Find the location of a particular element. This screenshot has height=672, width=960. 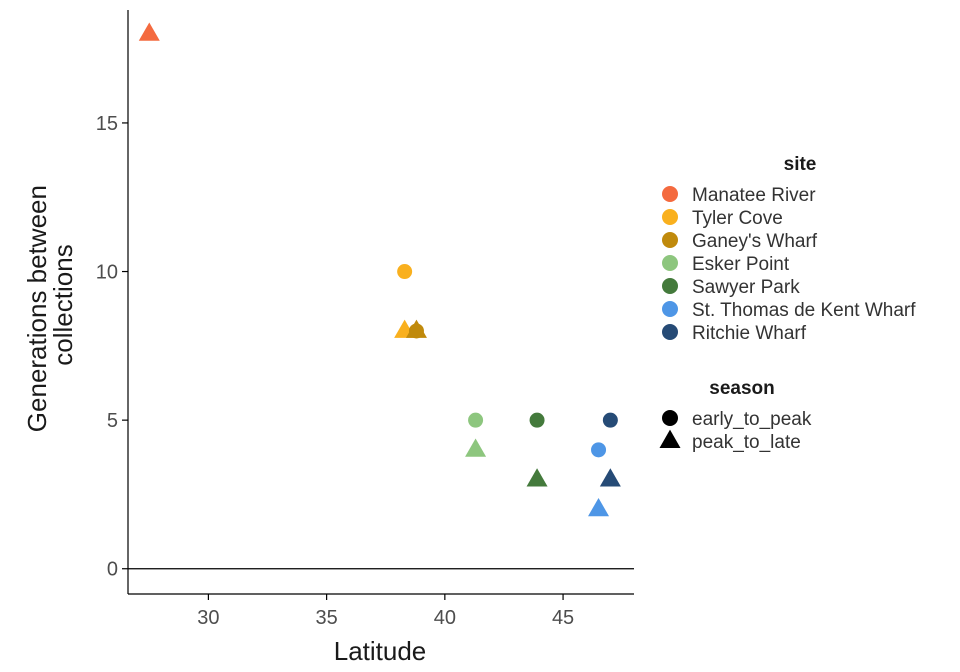

point-esker-point-early-to-peak is located at coordinates (476, 420).